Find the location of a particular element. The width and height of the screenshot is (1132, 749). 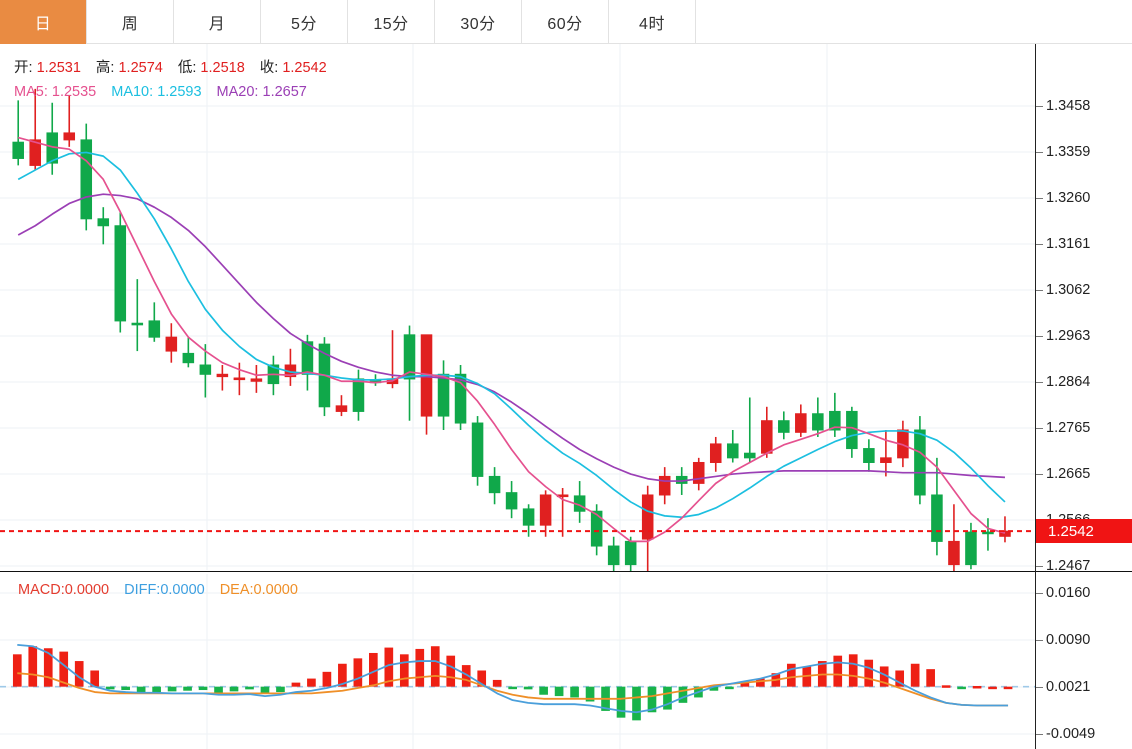

macd-axis-label: -0.0049 is located at coordinates (1071, 734).